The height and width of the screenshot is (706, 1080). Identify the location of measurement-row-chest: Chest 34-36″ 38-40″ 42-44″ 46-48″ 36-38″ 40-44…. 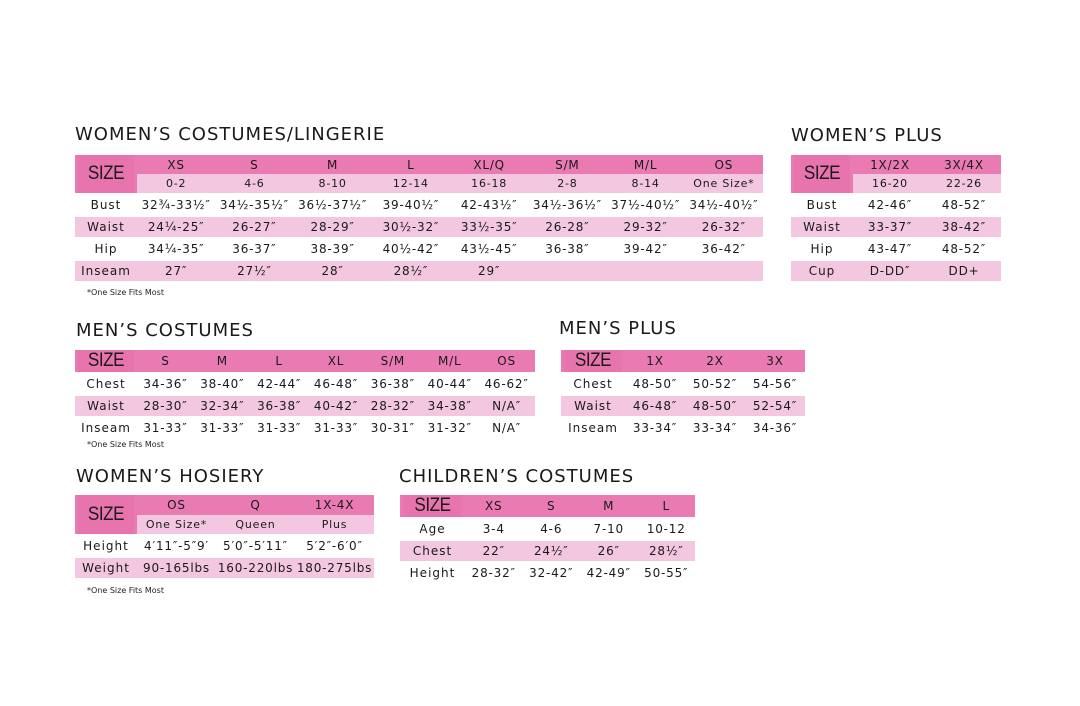
(305, 384).